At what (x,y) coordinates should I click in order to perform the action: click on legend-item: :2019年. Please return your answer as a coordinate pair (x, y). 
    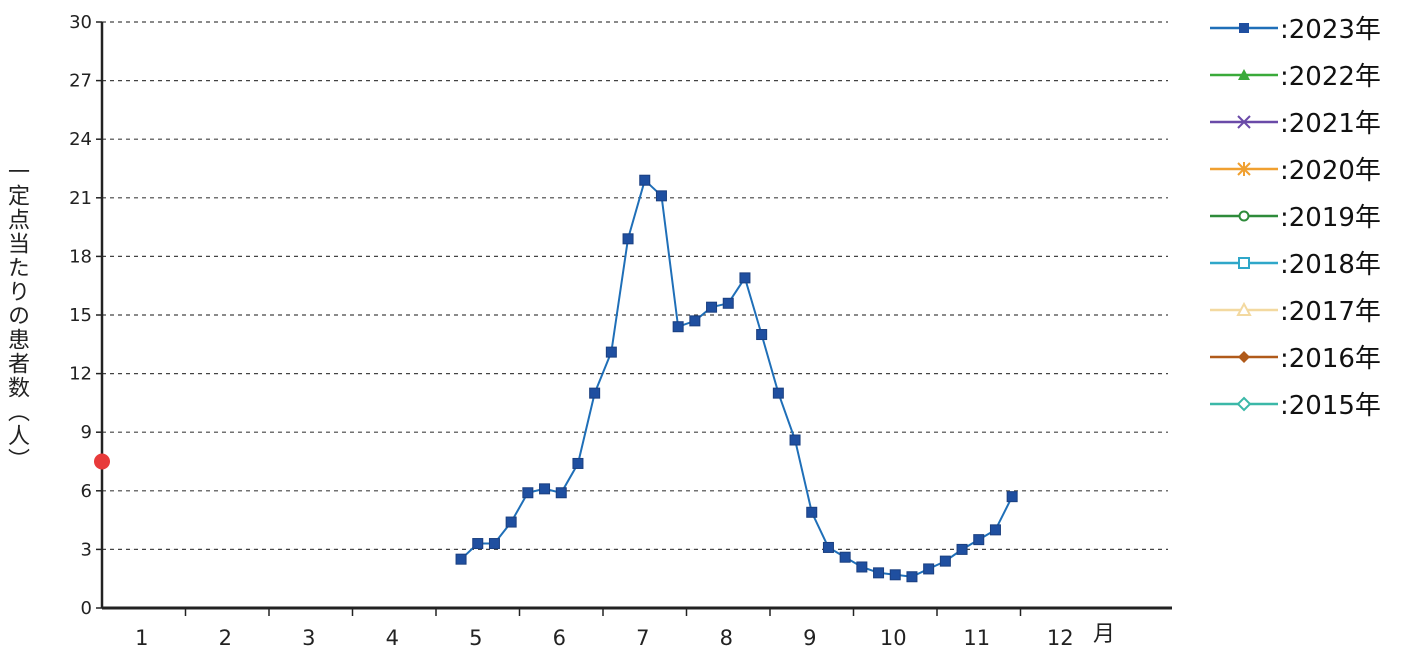
    Looking at the image, I should click on (1310, 215).